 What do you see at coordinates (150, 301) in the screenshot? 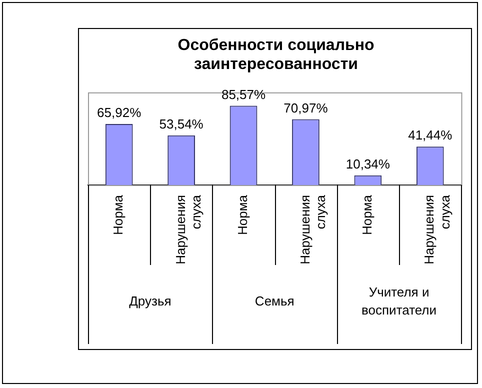
I see `text: Друзья` at bounding box center [150, 301].